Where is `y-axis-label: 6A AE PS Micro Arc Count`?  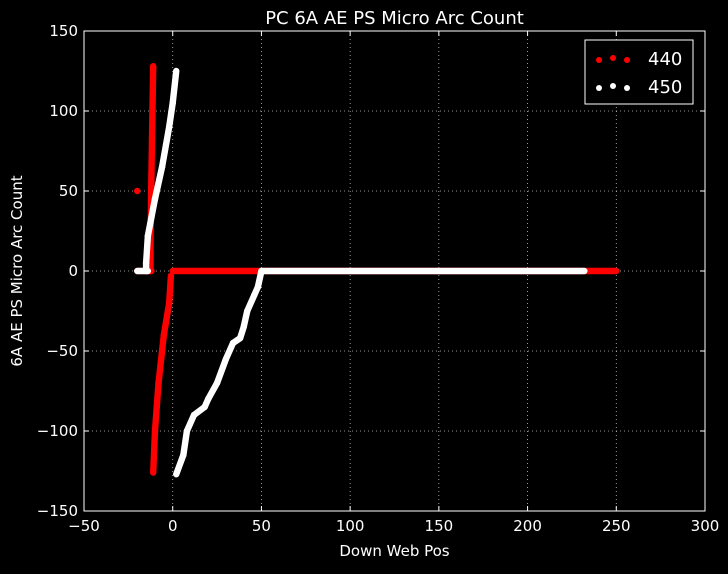
y-axis-label: 6A AE PS Micro Arc Count is located at coordinates (17, 270).